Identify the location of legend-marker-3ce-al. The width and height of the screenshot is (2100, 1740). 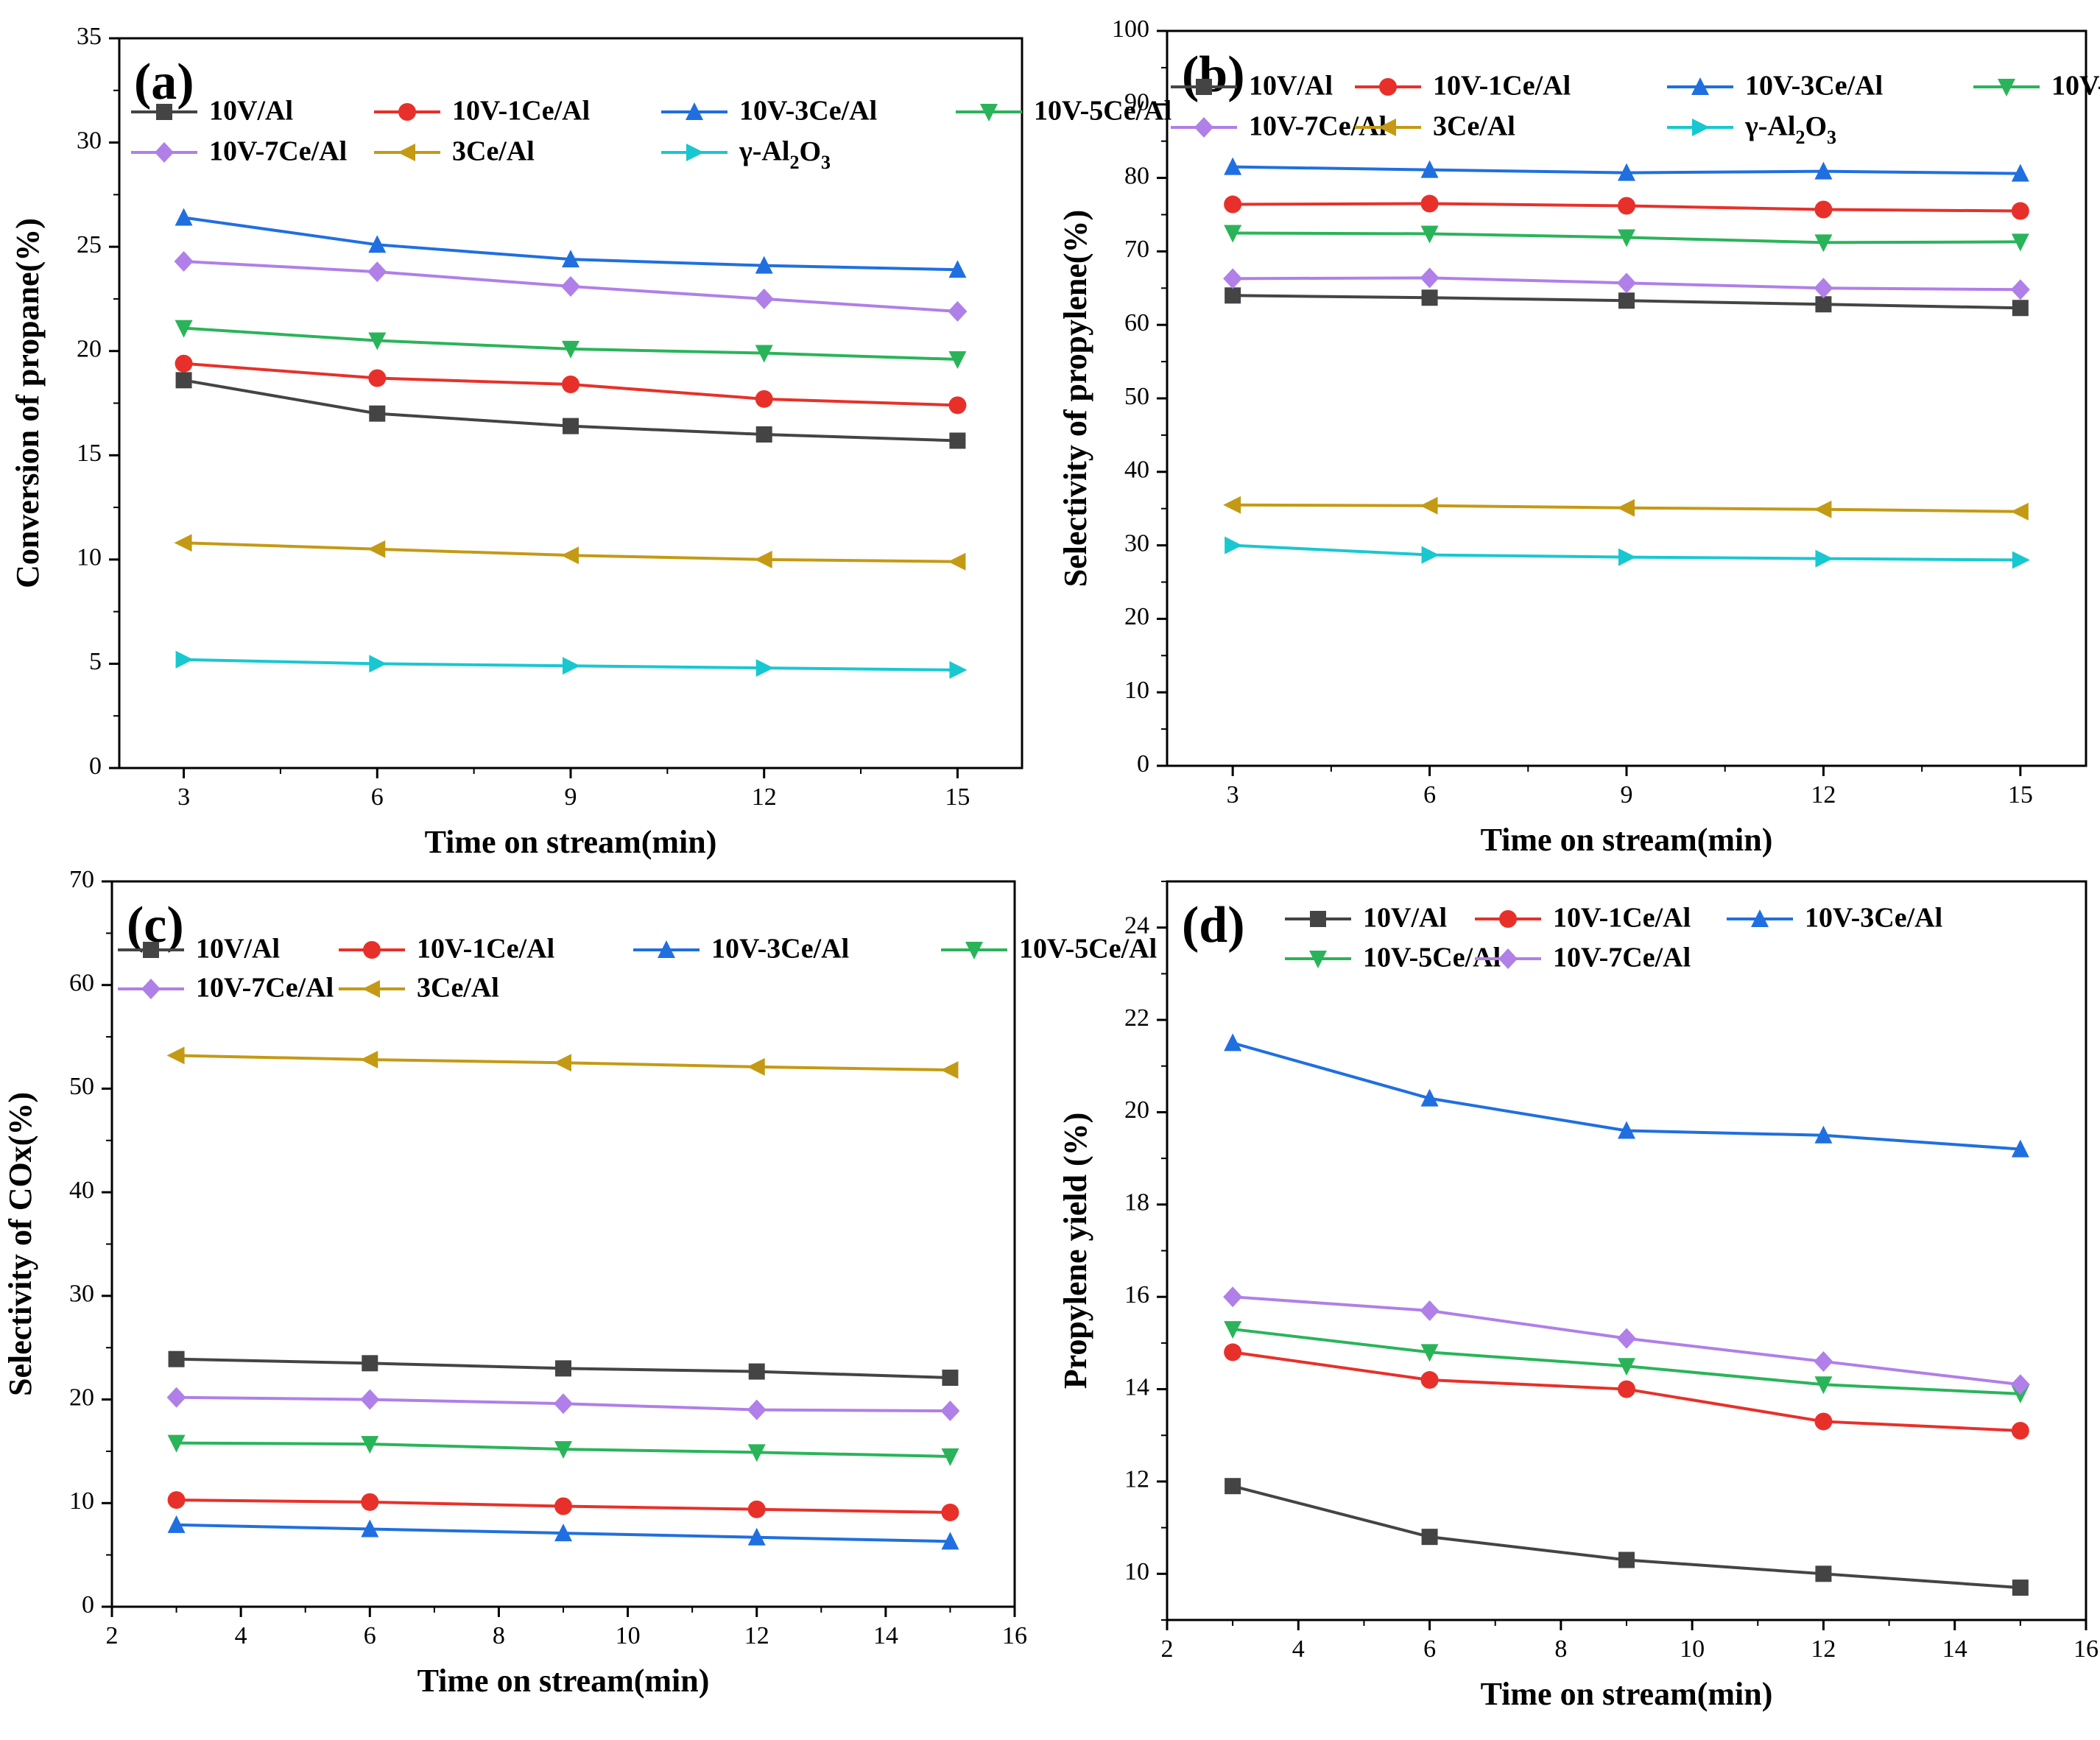
(371, 989).